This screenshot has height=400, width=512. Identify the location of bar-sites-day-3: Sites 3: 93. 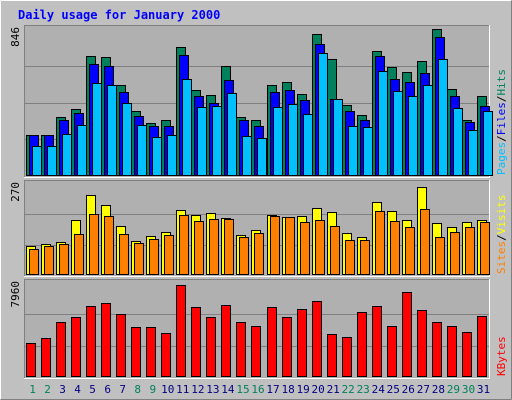
(64, 259).